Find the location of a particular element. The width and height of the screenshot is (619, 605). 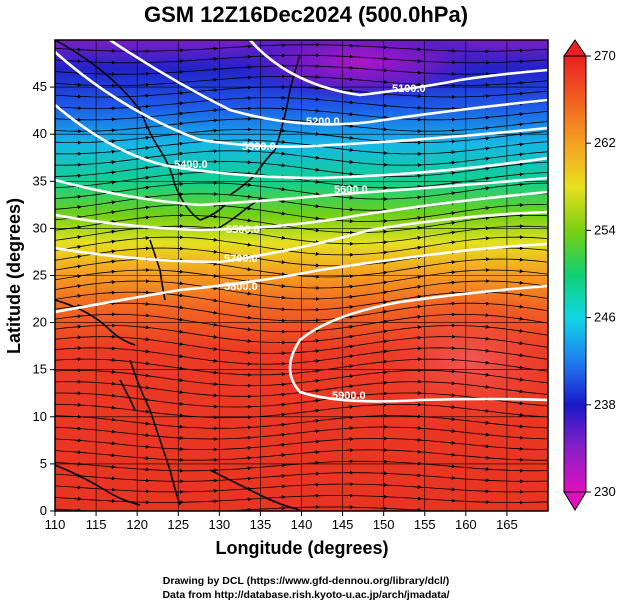

x-tick-label: 140 is located at coordinates (302, 524).